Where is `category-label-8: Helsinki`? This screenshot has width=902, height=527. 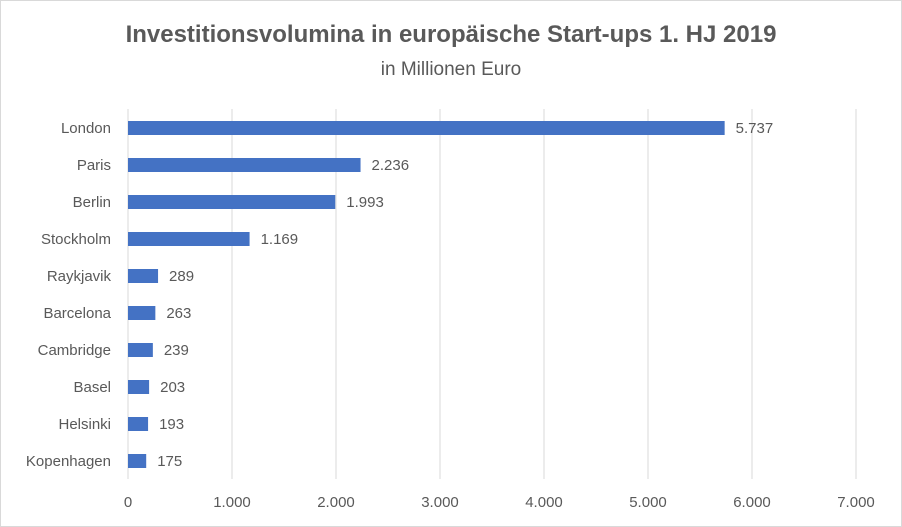 category-label-8: Helsinki is located at coordinates (84, 424).